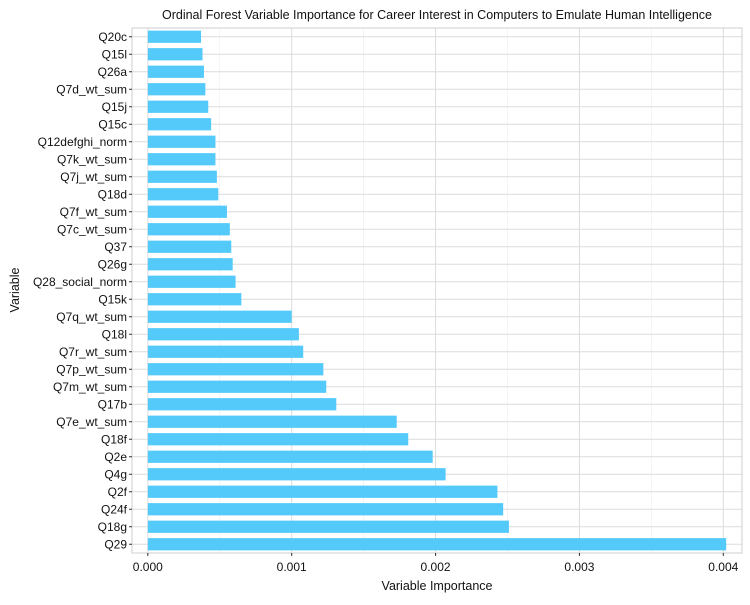 The width and height of the screenshot is (750, 605). Describe the element at coordinates (272, 421) in the screenshot. I see `bar-Q7e_wt_sum` at that location.